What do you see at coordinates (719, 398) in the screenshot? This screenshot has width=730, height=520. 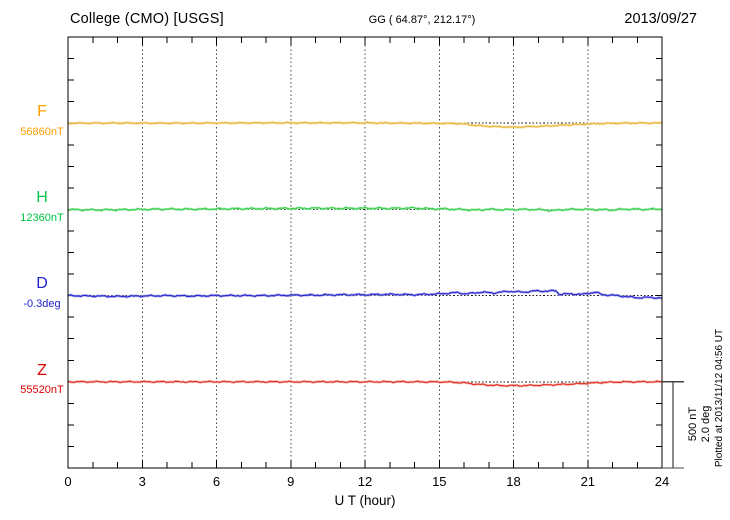 I see `plotted-at-timestamp: Plotted at 2013/11/12 04:56 UT` at bounding box center [719, 398].